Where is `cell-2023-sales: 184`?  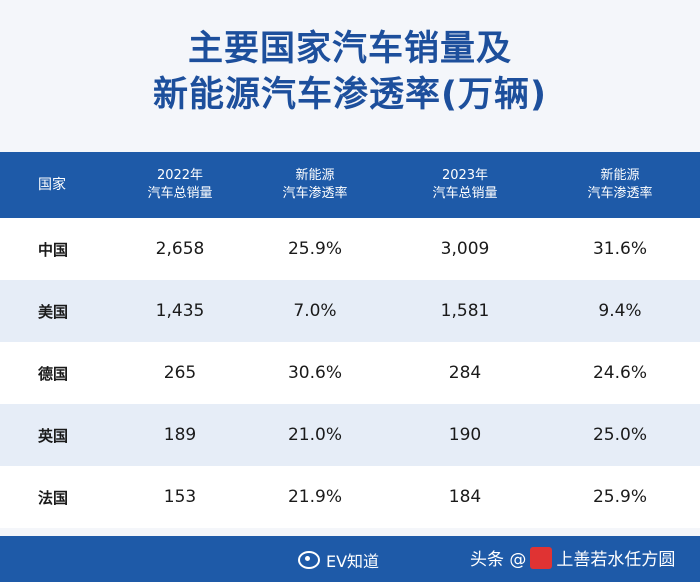
cell-2023-sales: 184 is located at coordinates (465, 497).